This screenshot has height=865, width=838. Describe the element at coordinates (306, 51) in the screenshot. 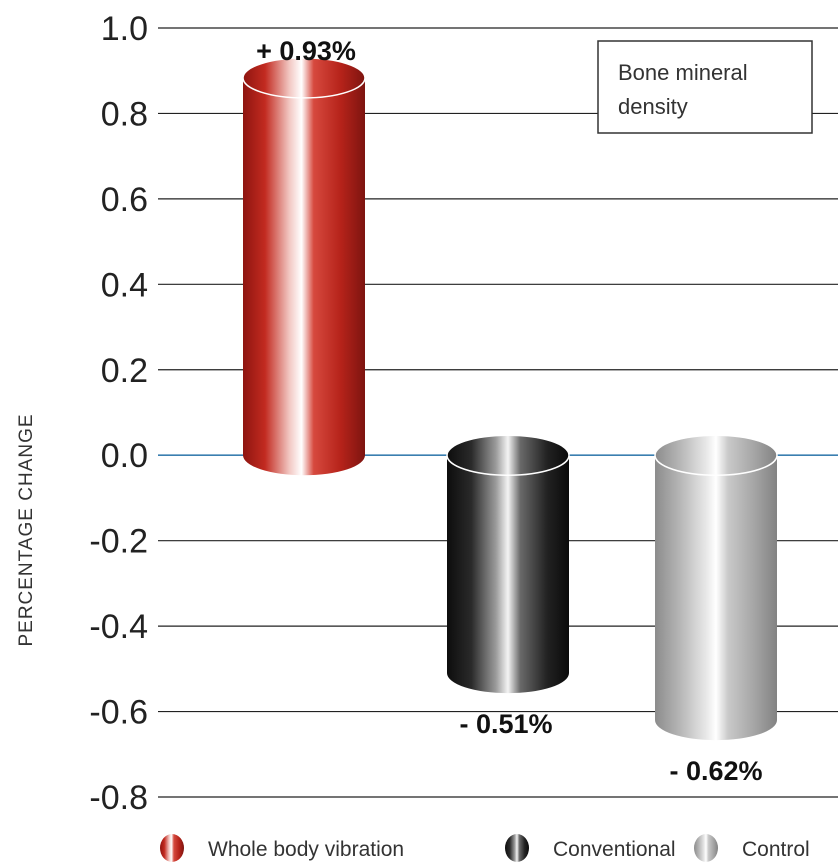

I see `data-label: + 0.93%` at that location.